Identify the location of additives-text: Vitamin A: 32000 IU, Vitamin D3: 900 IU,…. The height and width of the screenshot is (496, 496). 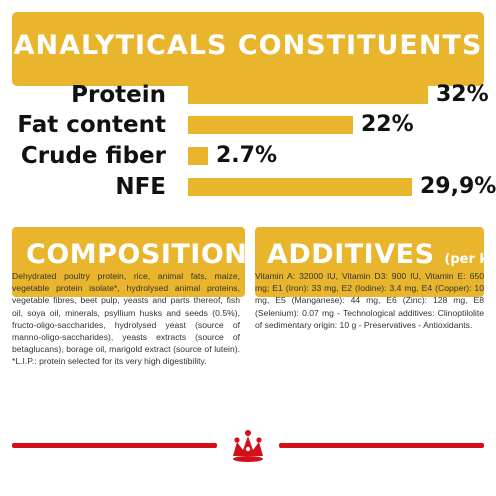
(369, 300).